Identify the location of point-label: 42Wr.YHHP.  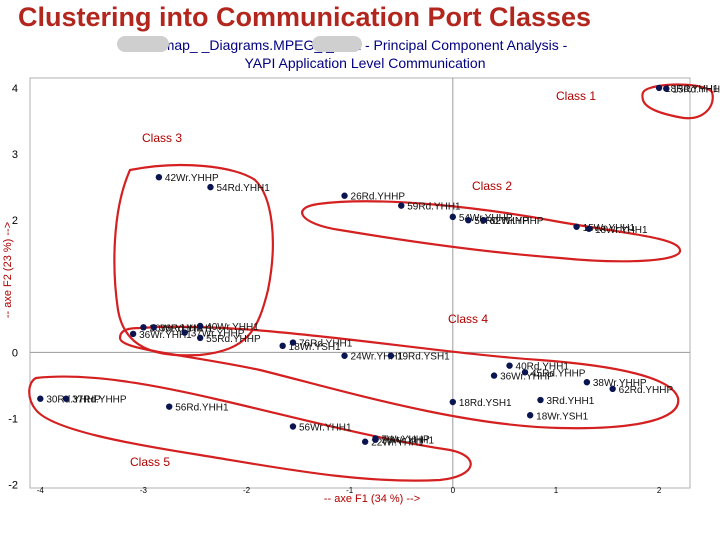
(192, 178).